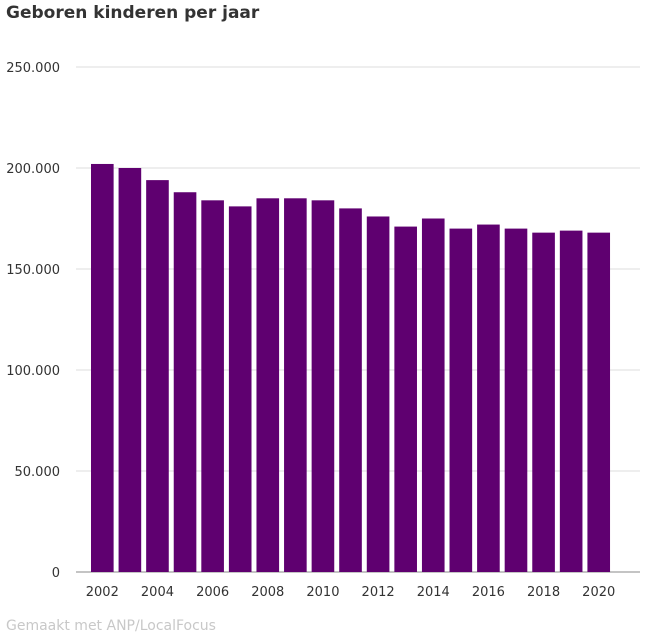 This screenshot has width=659, height=644. What do you see at coordinates (38, 472) in the screenshot?
I see `y-tick-label: 50.000` at bounding box center [38, 472].